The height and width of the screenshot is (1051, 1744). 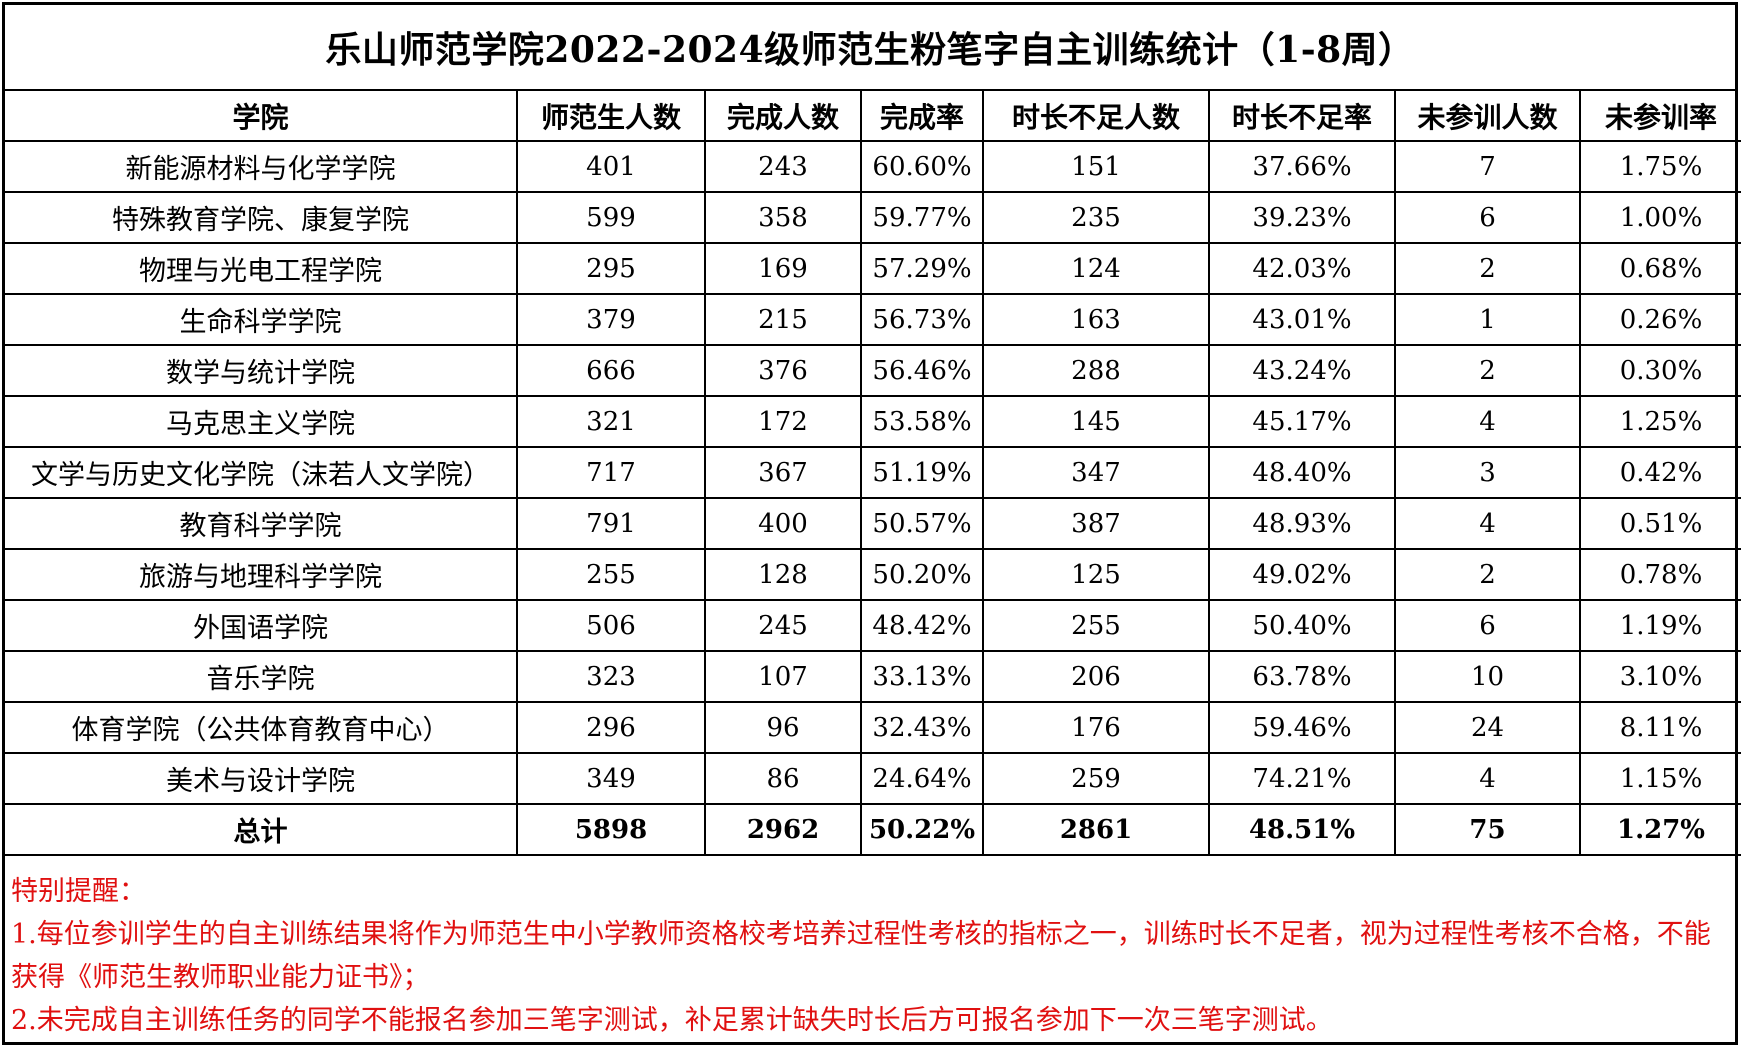 What do you see at coordinates (611, 523) in the screenshot?
I see `cell-student-count: 791` at bounding box center [611, 523].